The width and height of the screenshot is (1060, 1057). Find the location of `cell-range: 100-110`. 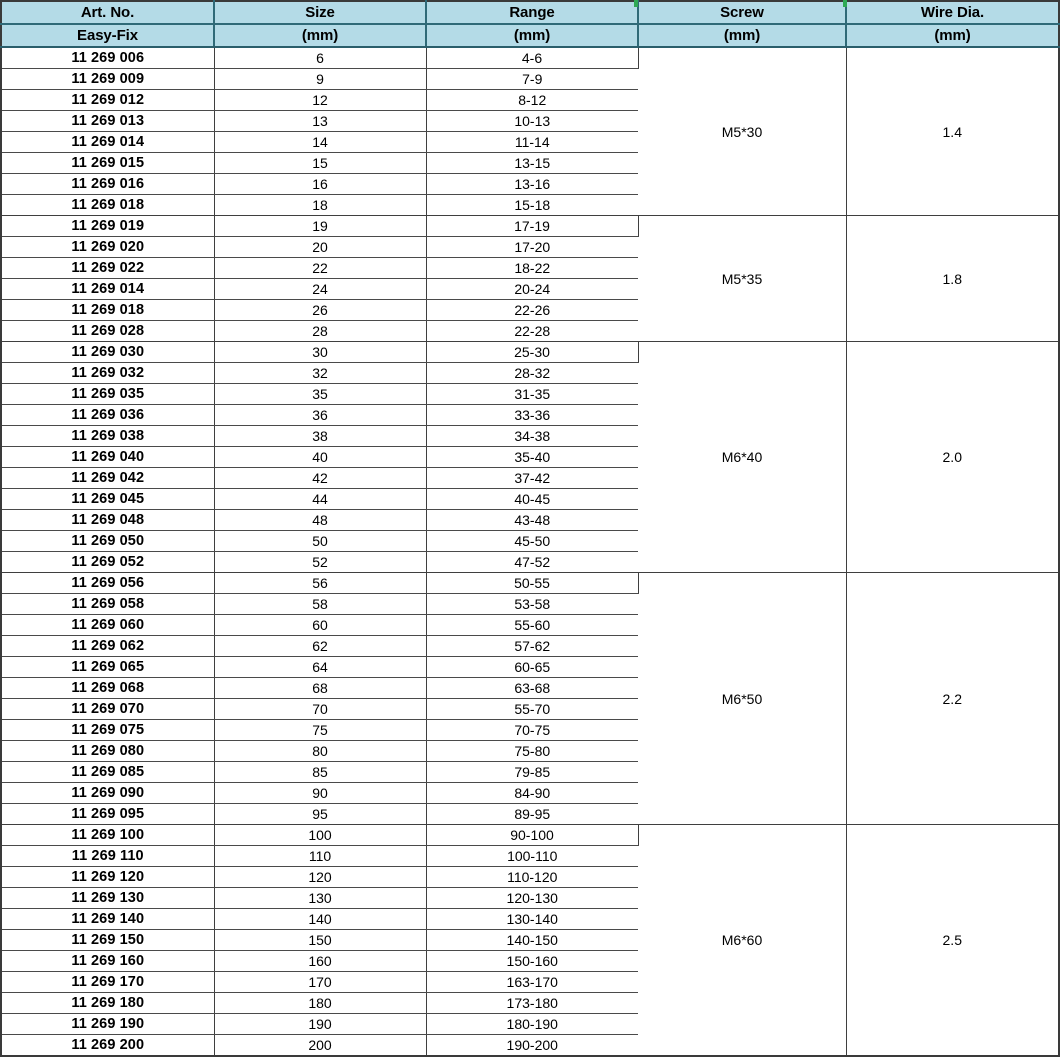

cell-range: 100-110 is located at coordinates (532, 856).